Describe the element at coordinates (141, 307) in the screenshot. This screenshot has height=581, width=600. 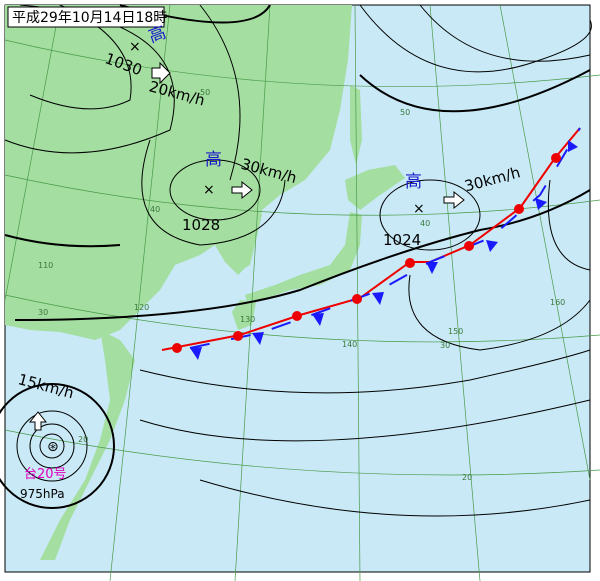
I see `grid-label: 120` at that location.